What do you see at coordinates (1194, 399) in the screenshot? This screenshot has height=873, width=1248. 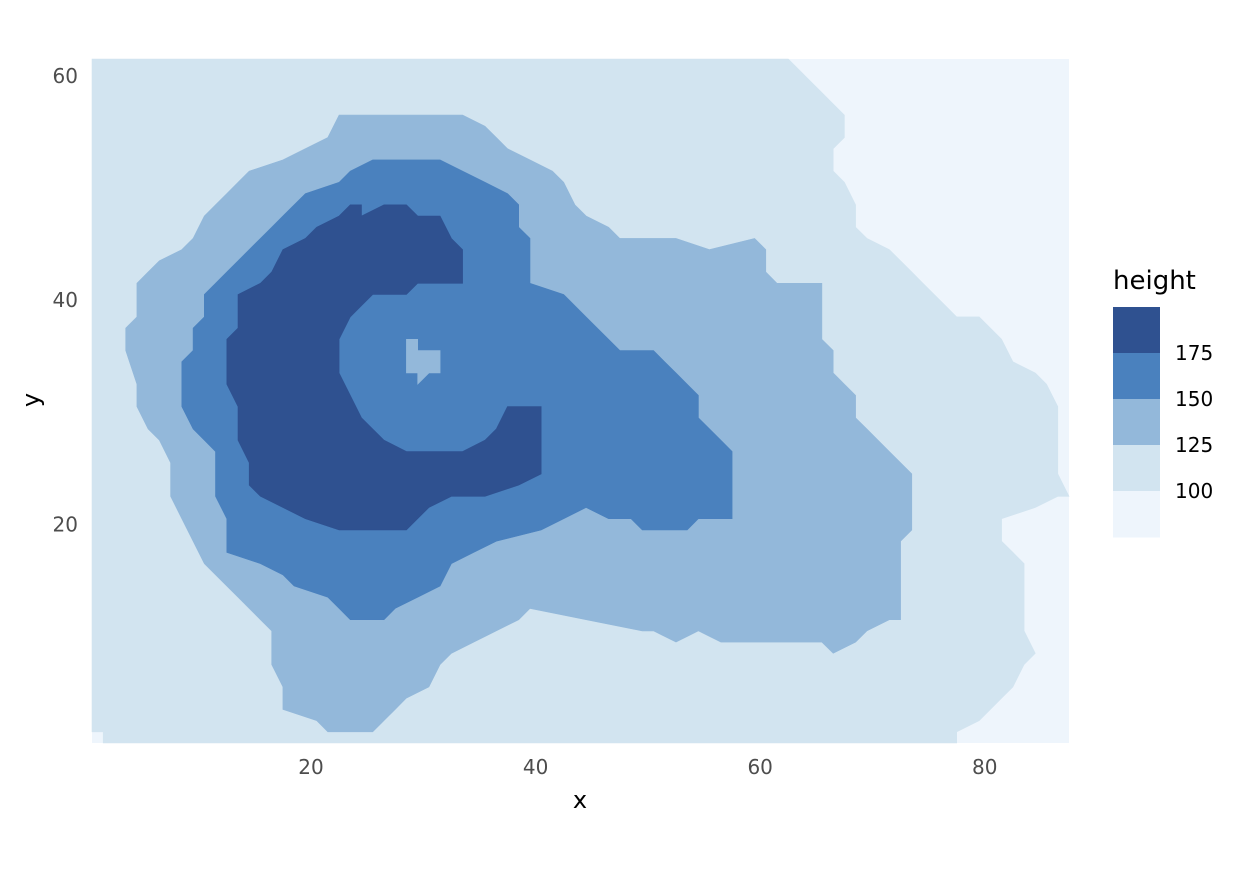 I see `legend-label: 150` at bounding box center [1194, 399].